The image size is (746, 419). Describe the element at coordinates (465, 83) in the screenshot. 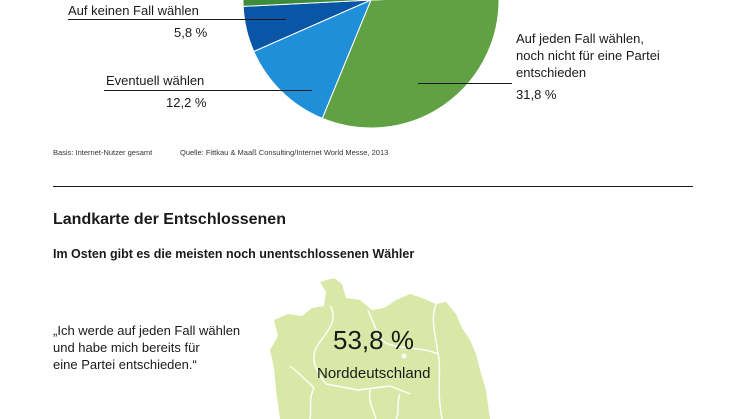

I see `leader-line-jeden` at that location.